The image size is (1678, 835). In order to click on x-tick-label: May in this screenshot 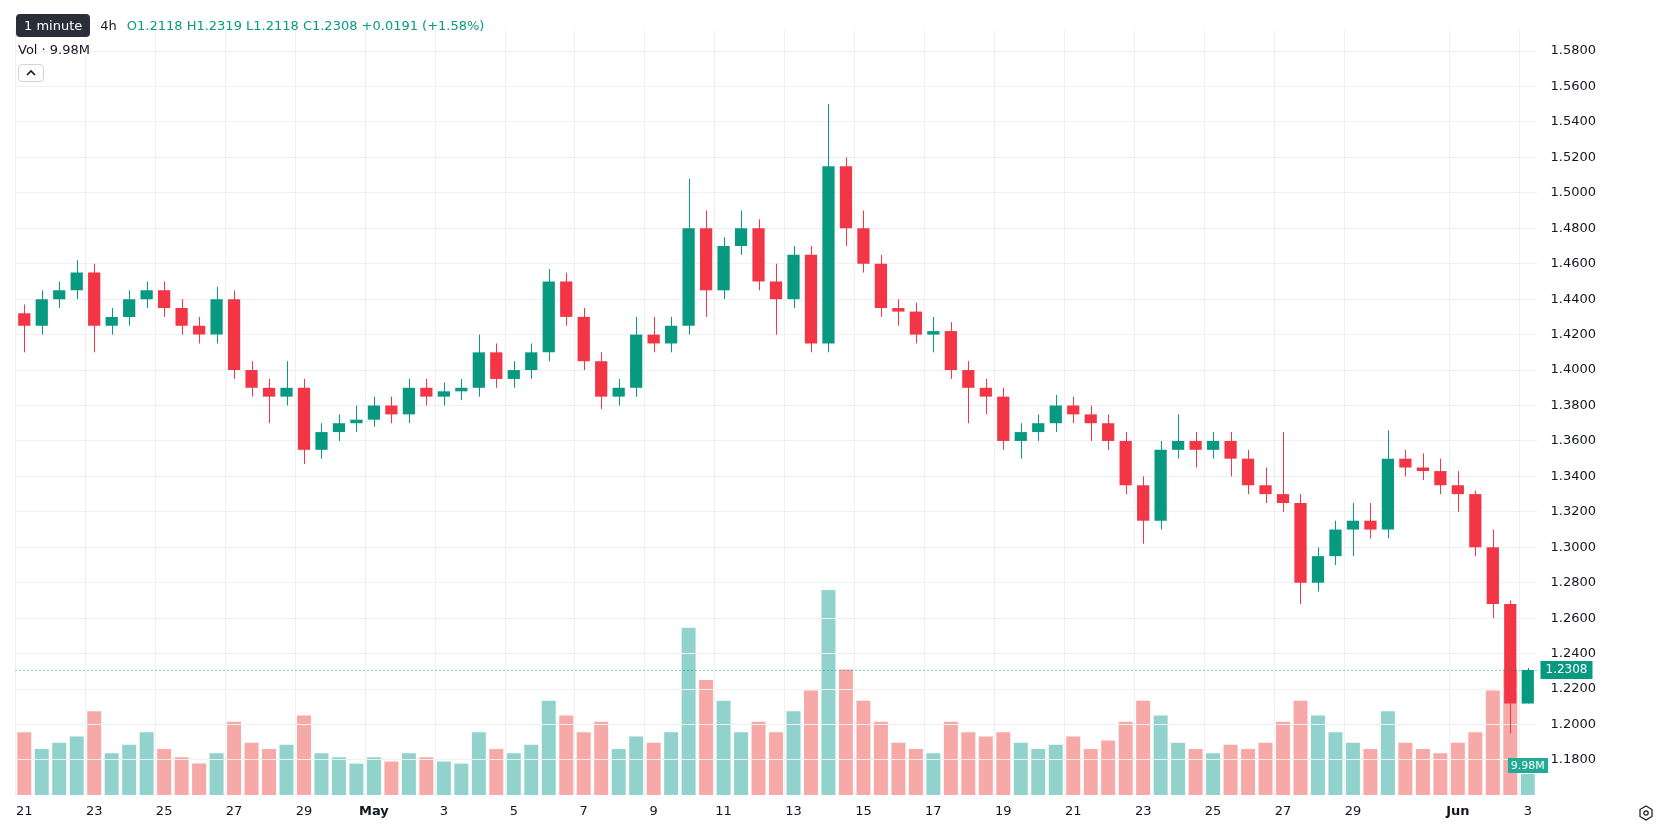, I will do `click(374, 810)`.